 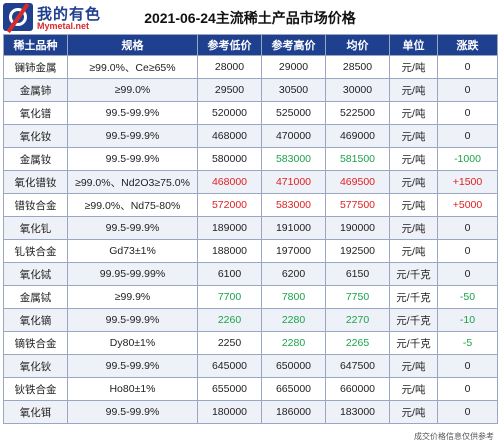 I want to click on table-row: 氧化钆 99.5-99.9% 189000 191000 190000 元/吨 0, so click(x=250, y=228).